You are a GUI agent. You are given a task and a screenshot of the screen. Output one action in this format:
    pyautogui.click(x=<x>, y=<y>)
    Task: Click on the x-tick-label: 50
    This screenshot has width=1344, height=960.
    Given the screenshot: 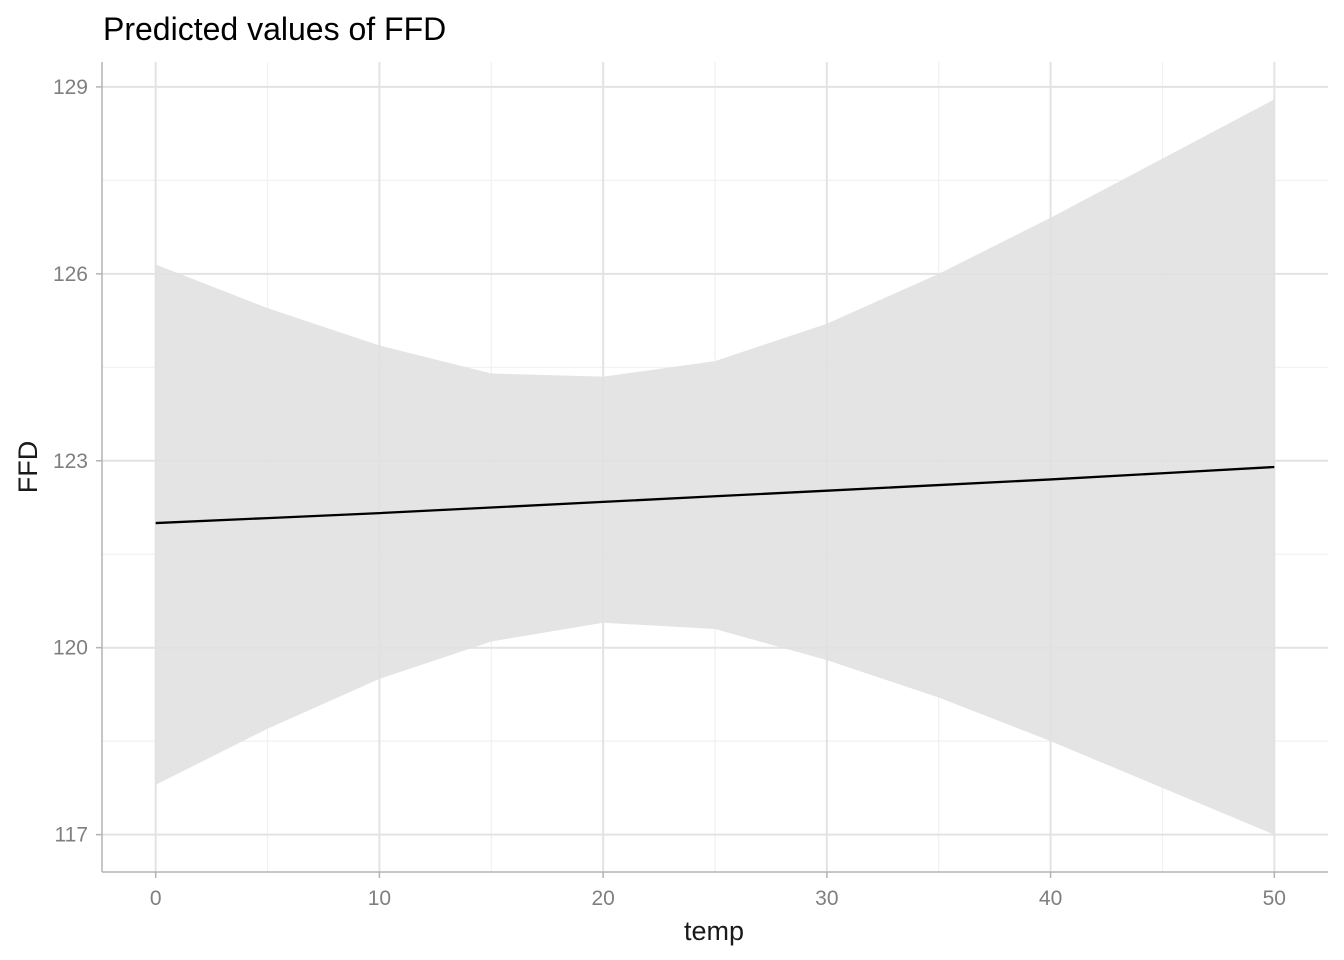 What is the action you would take?
    pyautogui.click(x=1274, y=898)
    